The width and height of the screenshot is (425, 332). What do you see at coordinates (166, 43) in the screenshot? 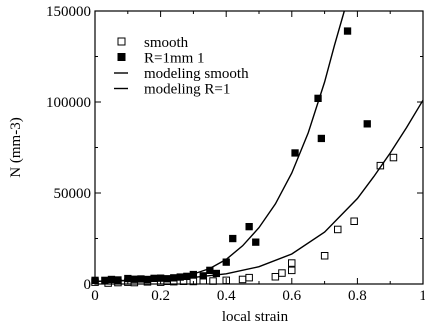
I see `legend-label-0: smooth` at bounding box center [166, 43].